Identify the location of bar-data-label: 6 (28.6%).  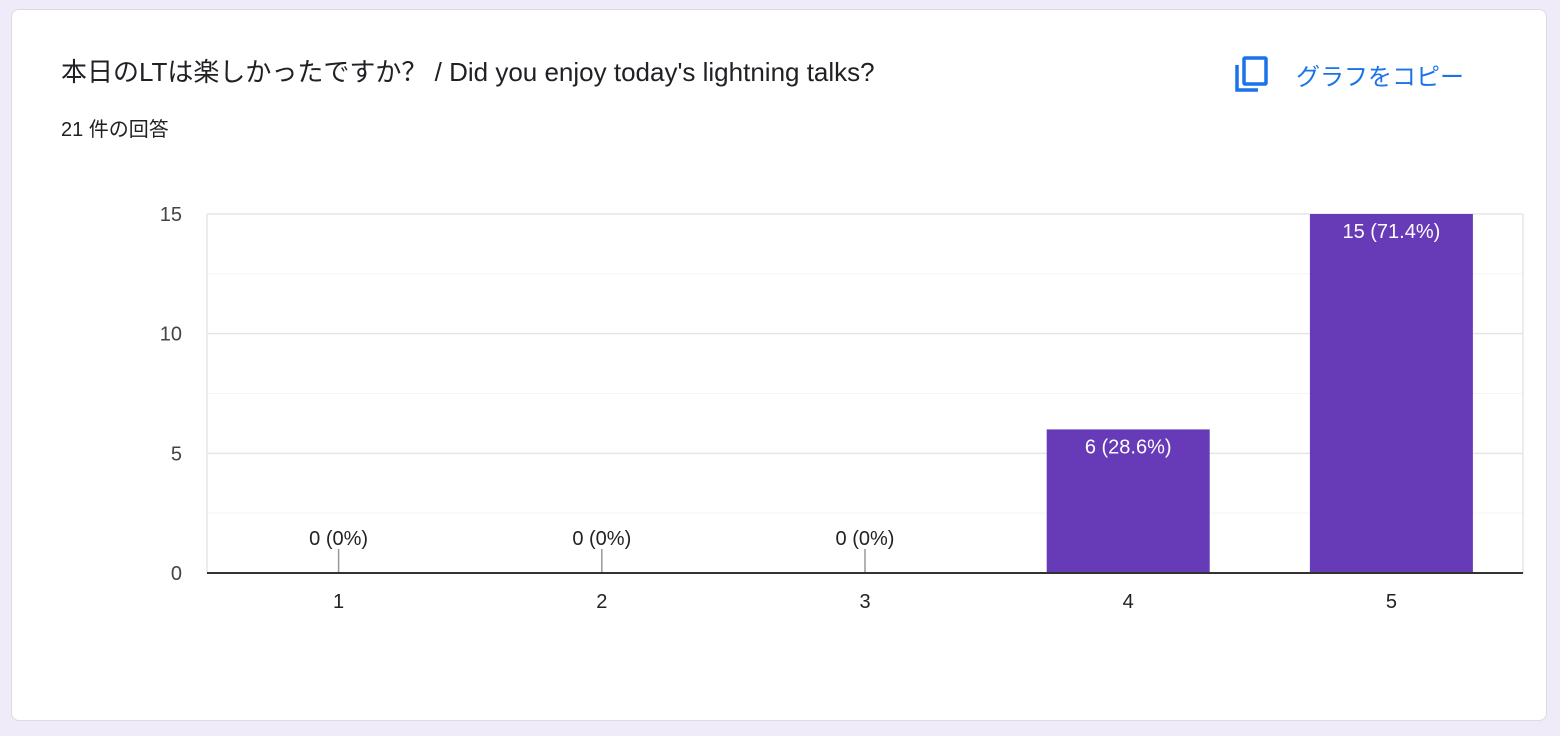
(1128, 447).